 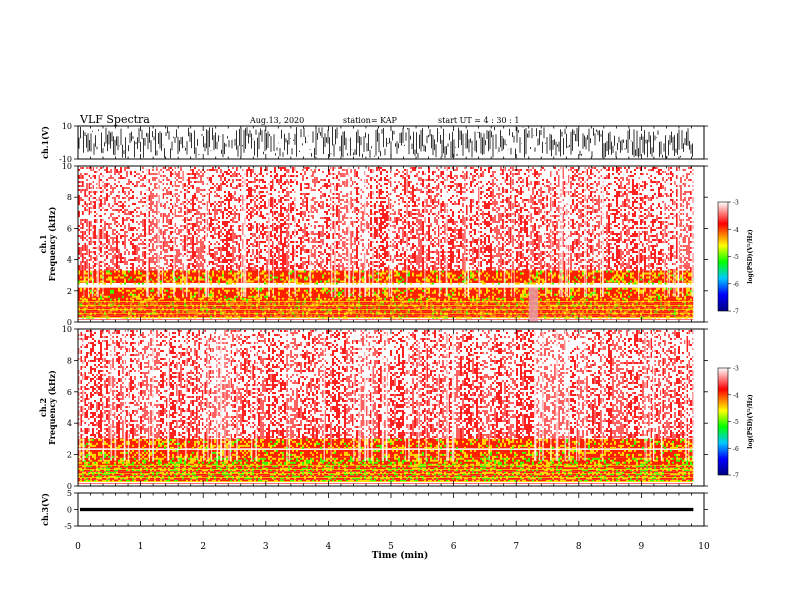 What do you see at coordinates (114, 119) in the screenshot?
I see `figure-title: VLF Spectra` at bounding box center [114, 119].